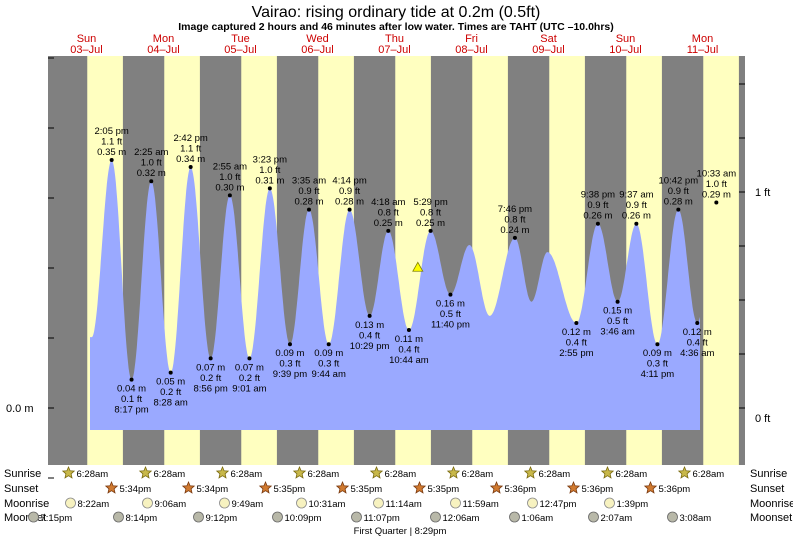  I want to click on extreme-label: 0.13 m, so click(369, 325).